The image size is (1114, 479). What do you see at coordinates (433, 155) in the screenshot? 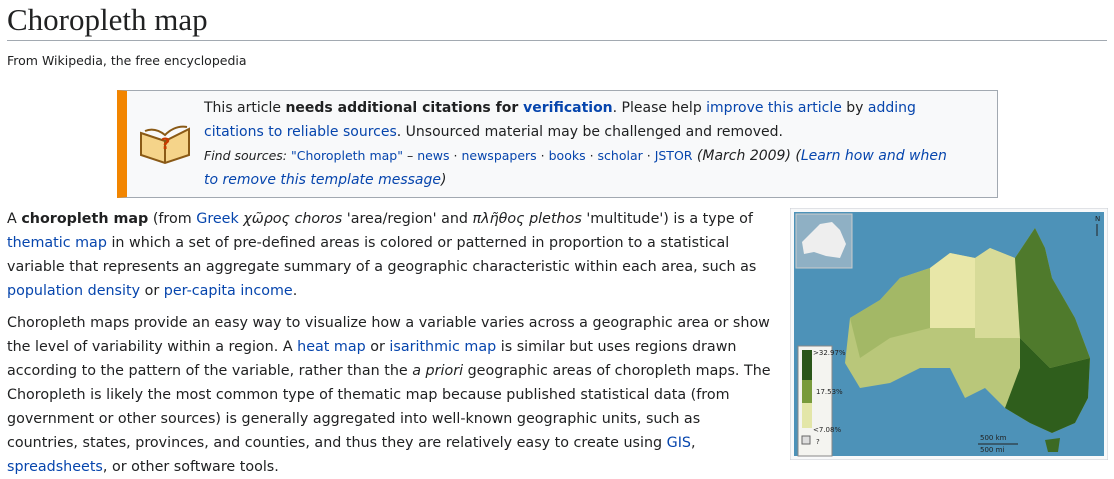
I see `link: news` at bounding box center [433, 155].